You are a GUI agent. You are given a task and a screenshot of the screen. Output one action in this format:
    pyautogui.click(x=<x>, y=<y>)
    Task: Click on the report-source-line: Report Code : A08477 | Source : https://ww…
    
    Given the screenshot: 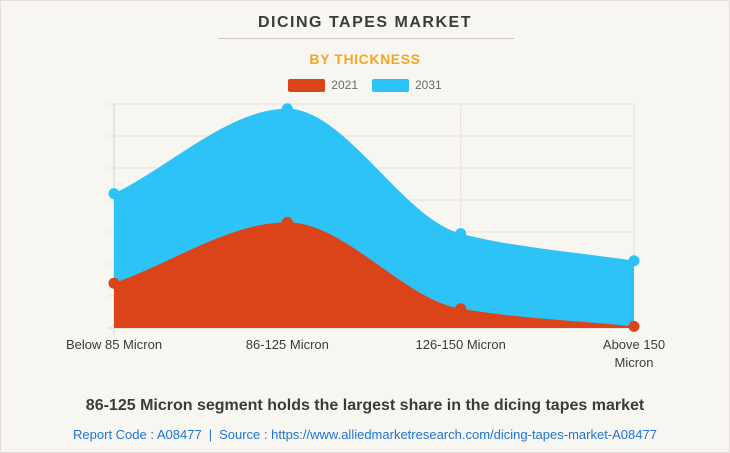 What is the action you would take?
    pyautogui.click(x=365, y=434)
    